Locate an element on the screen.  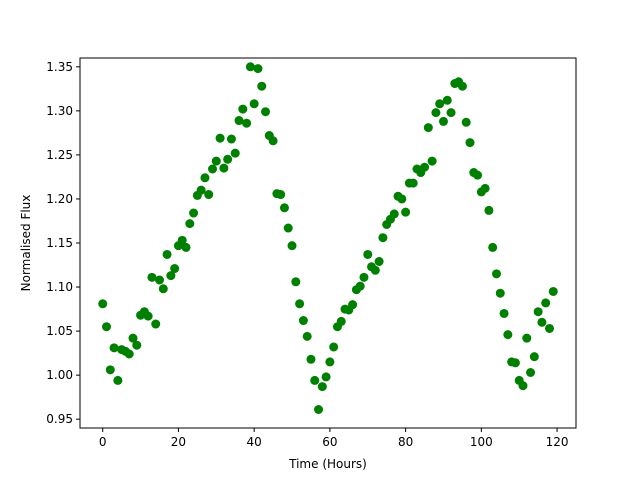
y-axis-ticks: 0.95 1.00 1.05 1.10 1.15 1.20 1.25 1.30 1.35 is located at coordinates (63, 243).